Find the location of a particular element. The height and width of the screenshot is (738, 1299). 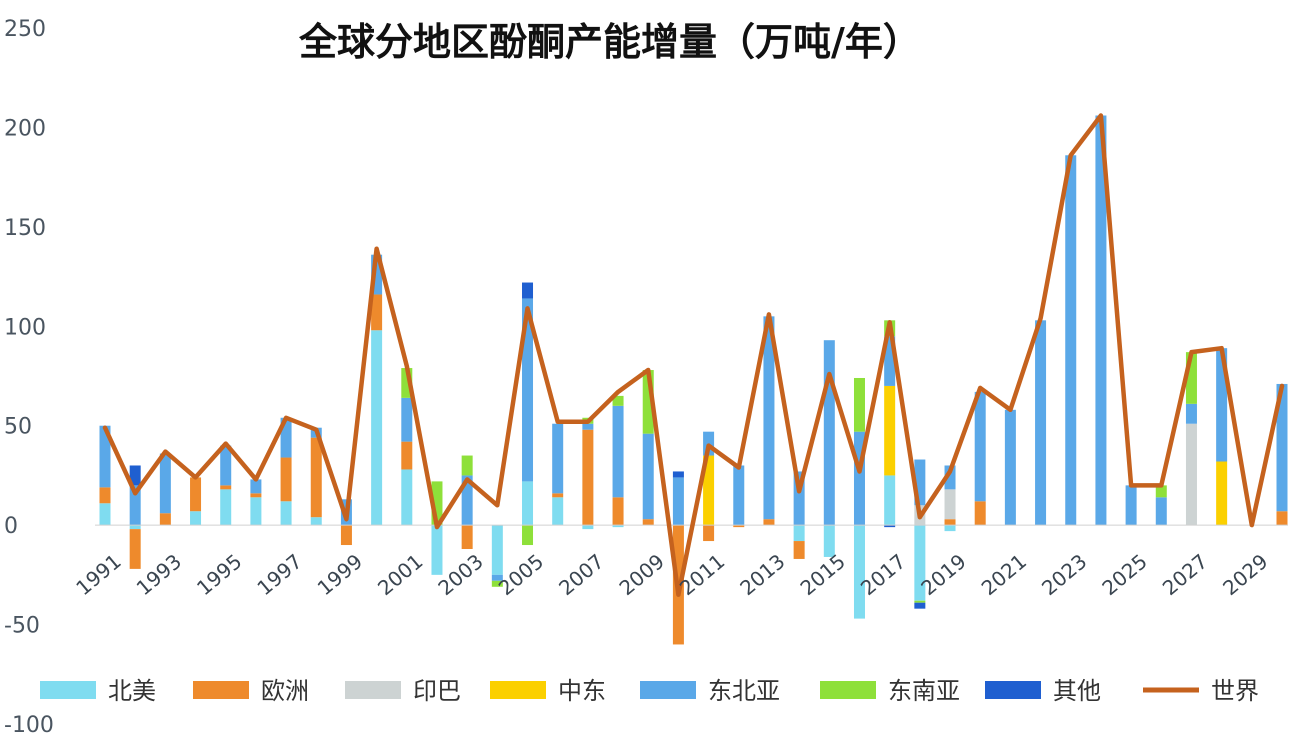

legend-label: 东北亚 is located at coordinates (744, 691).